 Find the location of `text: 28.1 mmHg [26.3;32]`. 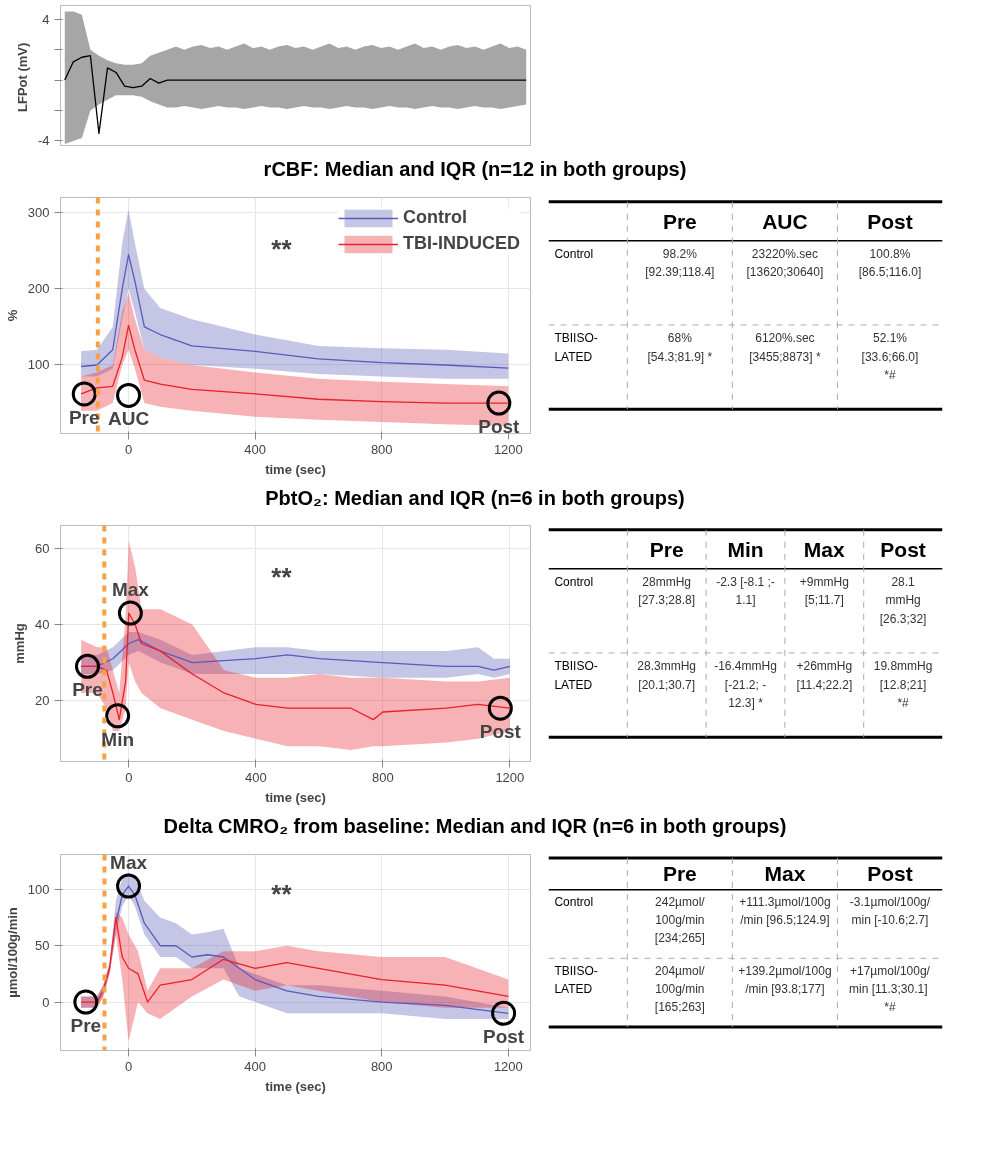

text: 28.1 mmHg [26.3;32] is located at coordinates (903, 600).